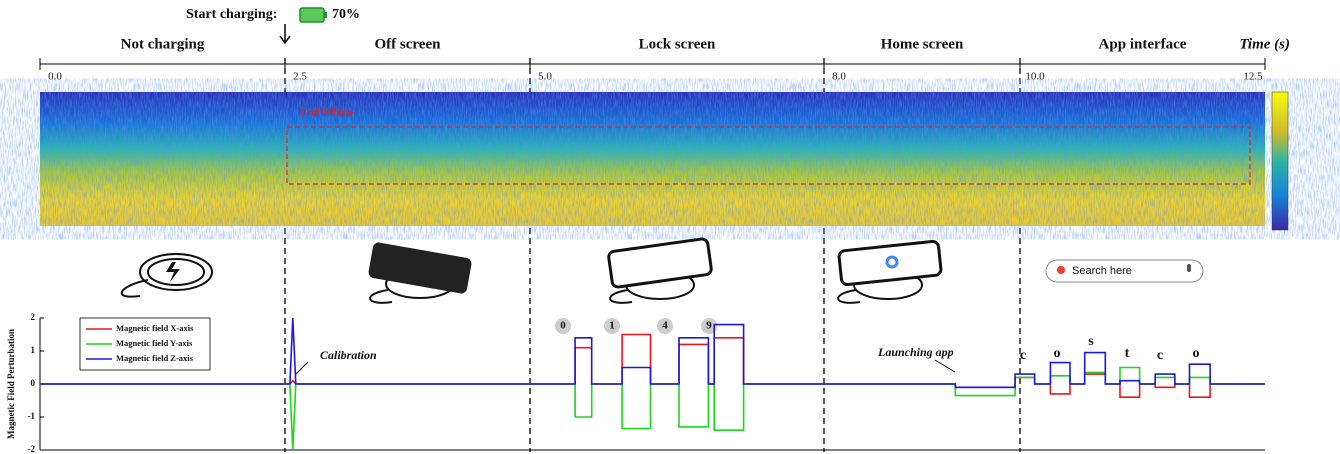 This screenshot has width=1340, height=454. What do you see at coordinates (545, 77) in the screenshot?
I see `x-tick-label: 5.0` at bounding box center [545, 77].